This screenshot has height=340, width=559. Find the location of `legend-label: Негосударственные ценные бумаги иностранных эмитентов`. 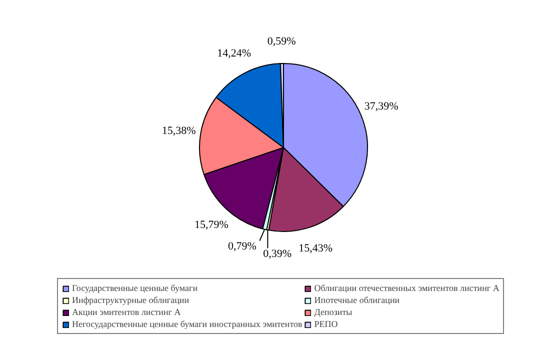

legend-label: Негосударственные ценные бумаги иностранных эмитентов is located at coordinates (187, 324).